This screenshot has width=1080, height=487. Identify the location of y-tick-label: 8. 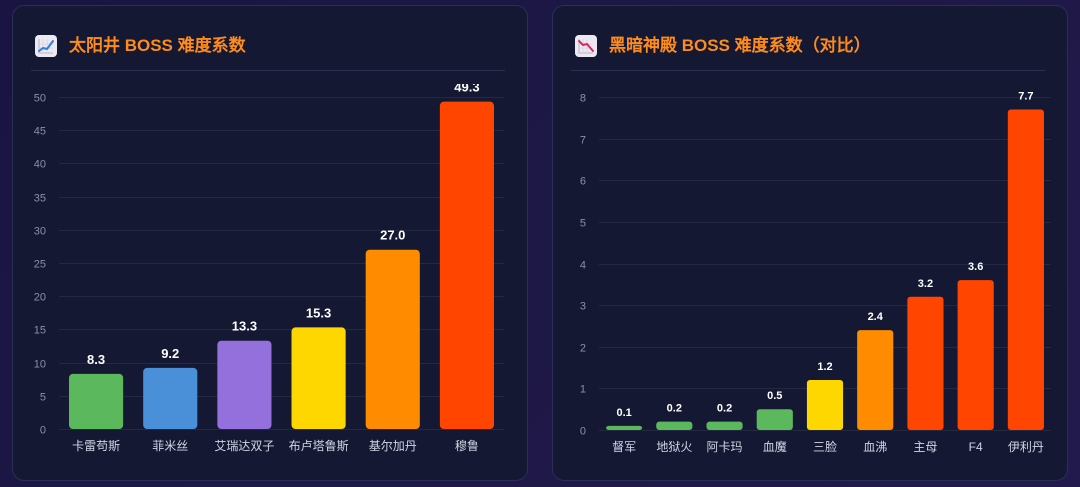
(583, 99).